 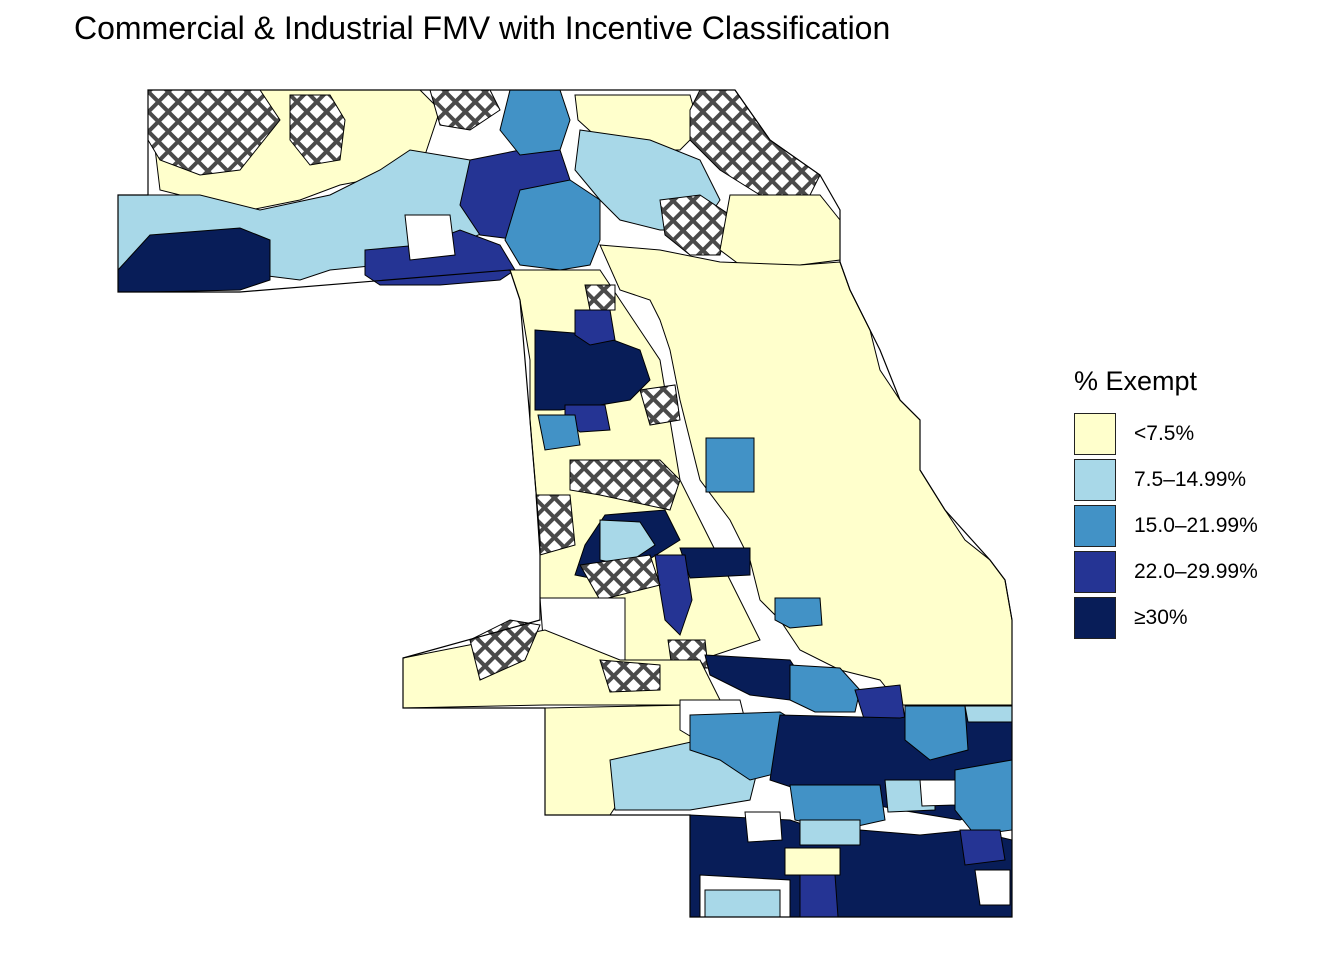 I want to click on north-region, so click(x=479, y=191).